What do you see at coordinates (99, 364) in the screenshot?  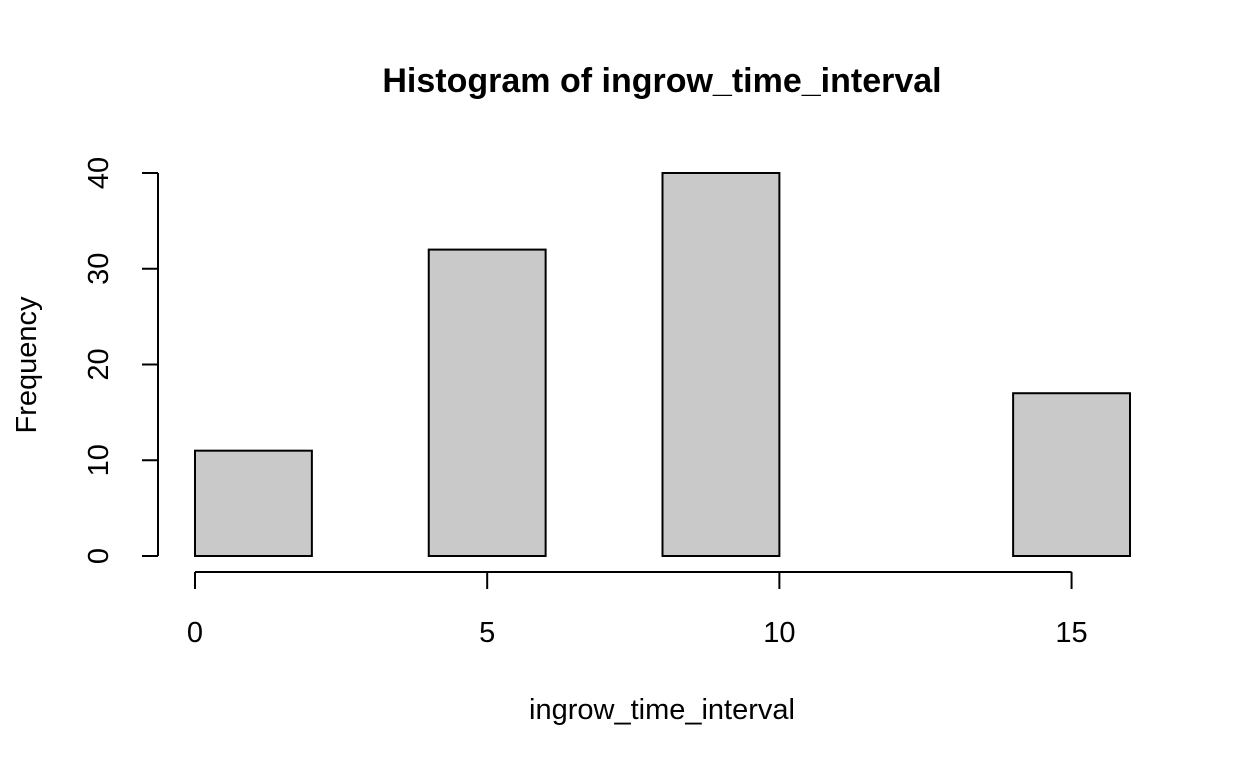 I see `y-tick-label: 20` at bounding box center [99, 364].